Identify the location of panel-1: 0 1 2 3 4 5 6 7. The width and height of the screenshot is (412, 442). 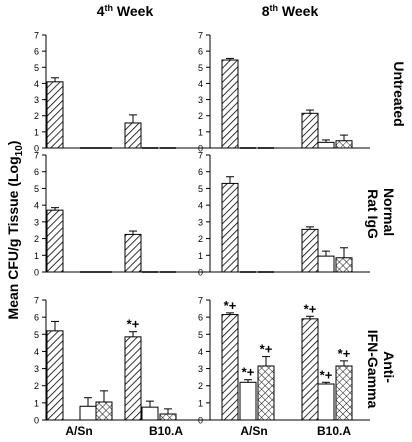
(120, 92).